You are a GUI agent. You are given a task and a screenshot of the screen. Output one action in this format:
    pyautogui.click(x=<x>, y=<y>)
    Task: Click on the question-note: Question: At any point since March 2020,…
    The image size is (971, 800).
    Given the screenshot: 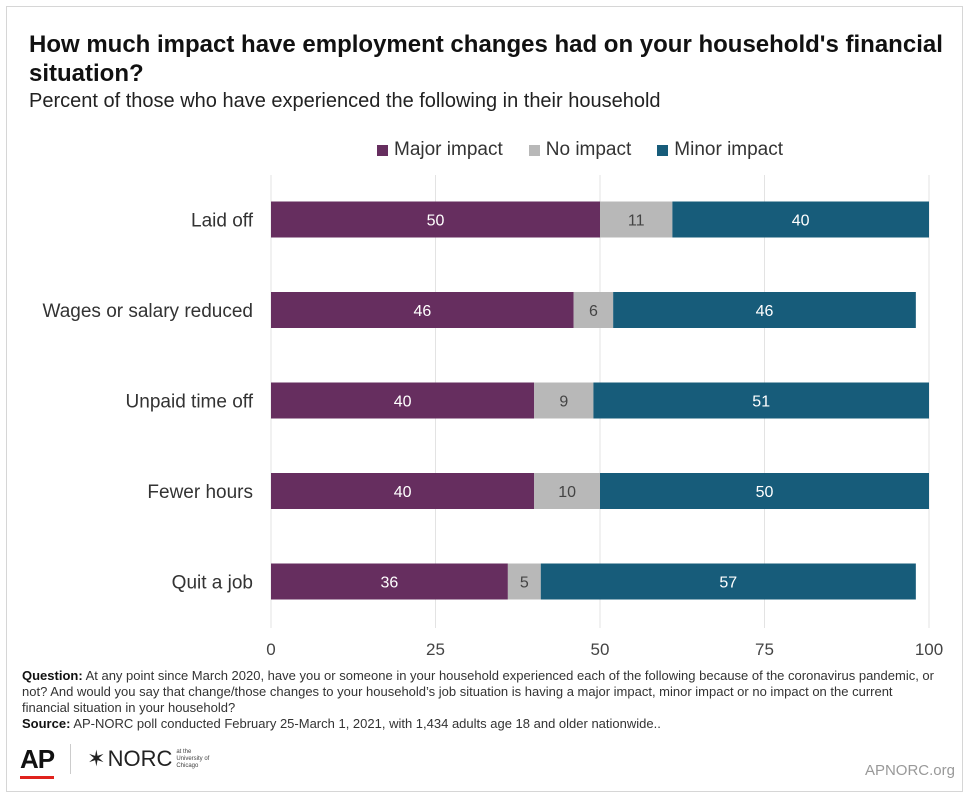 What is the action you would take?
    pyautogui.click(x=482, y=692)
    